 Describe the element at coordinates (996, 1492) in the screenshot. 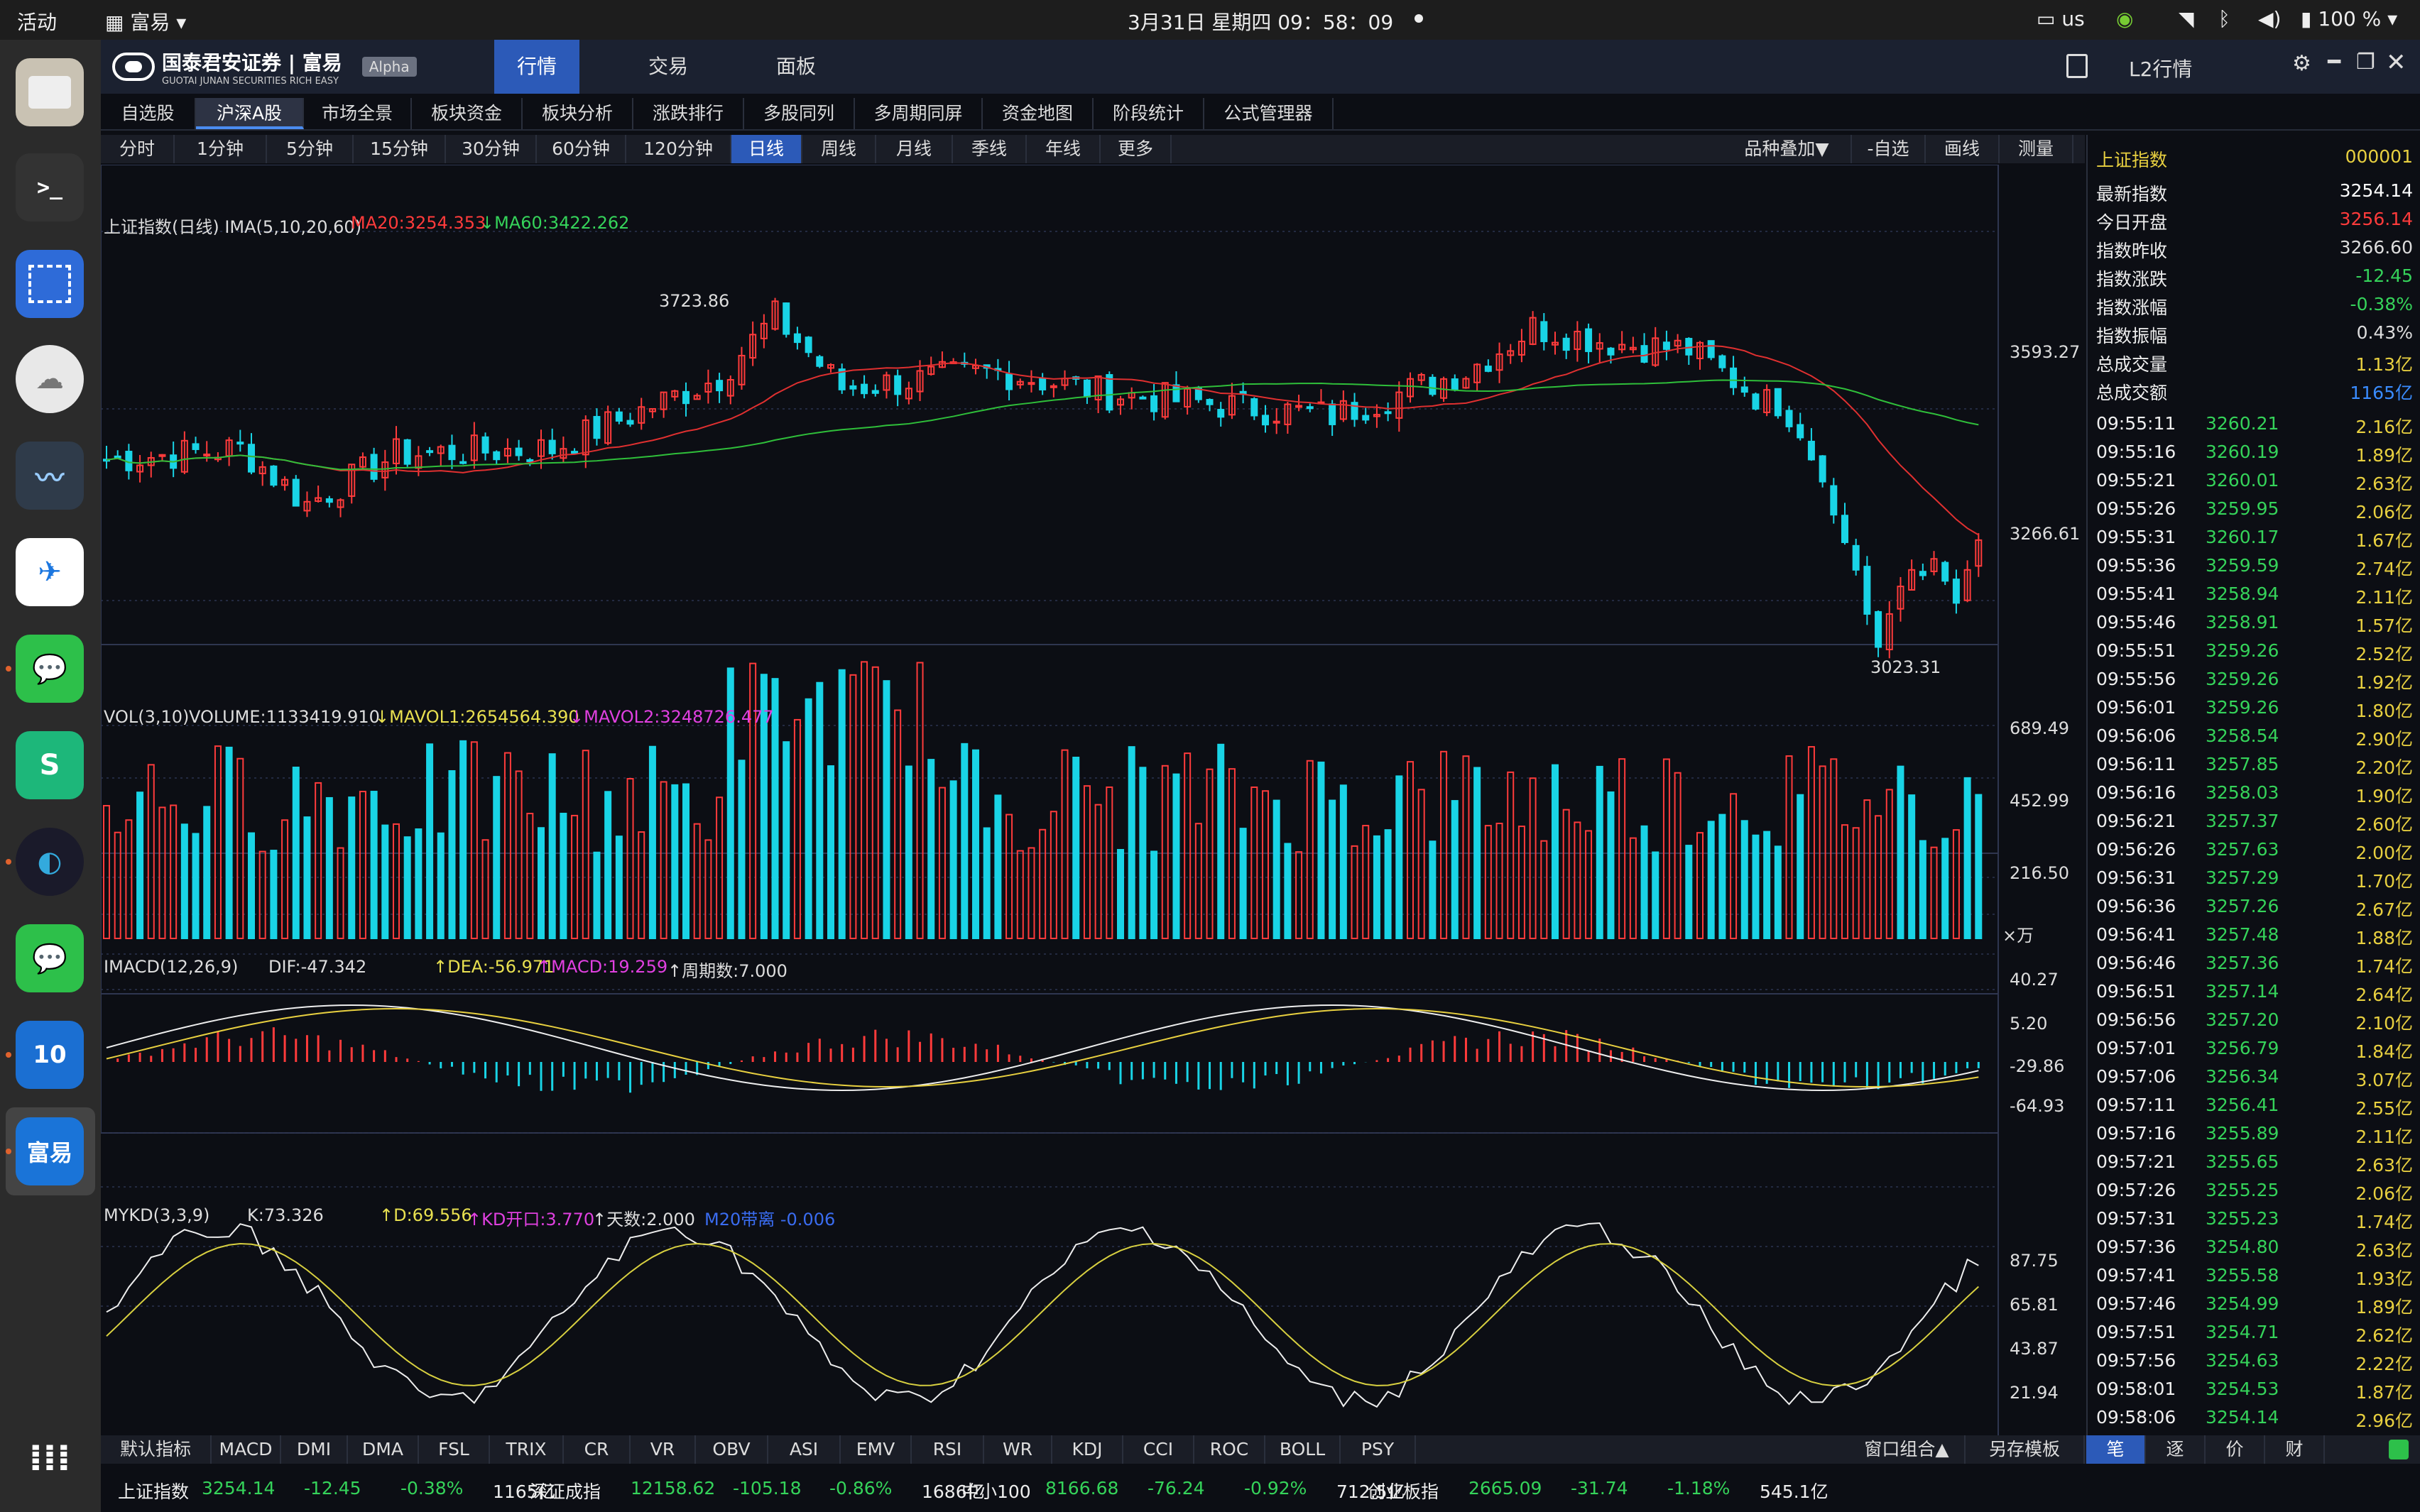

I see `status-cell: 中小100` at that location.